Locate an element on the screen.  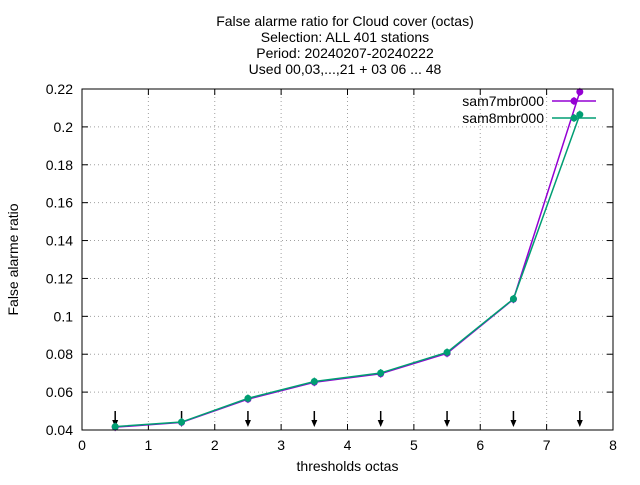
legend-label: sam8mbr000 is located at coordinates (503, 118).